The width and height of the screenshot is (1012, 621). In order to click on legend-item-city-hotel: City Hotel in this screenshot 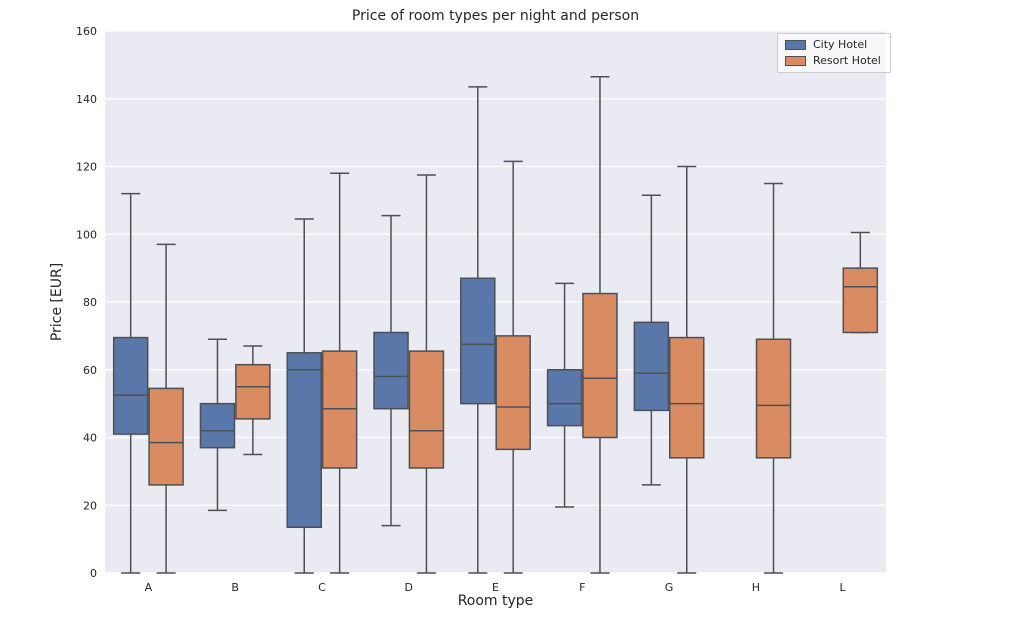, I will do `click(833, 45)`.